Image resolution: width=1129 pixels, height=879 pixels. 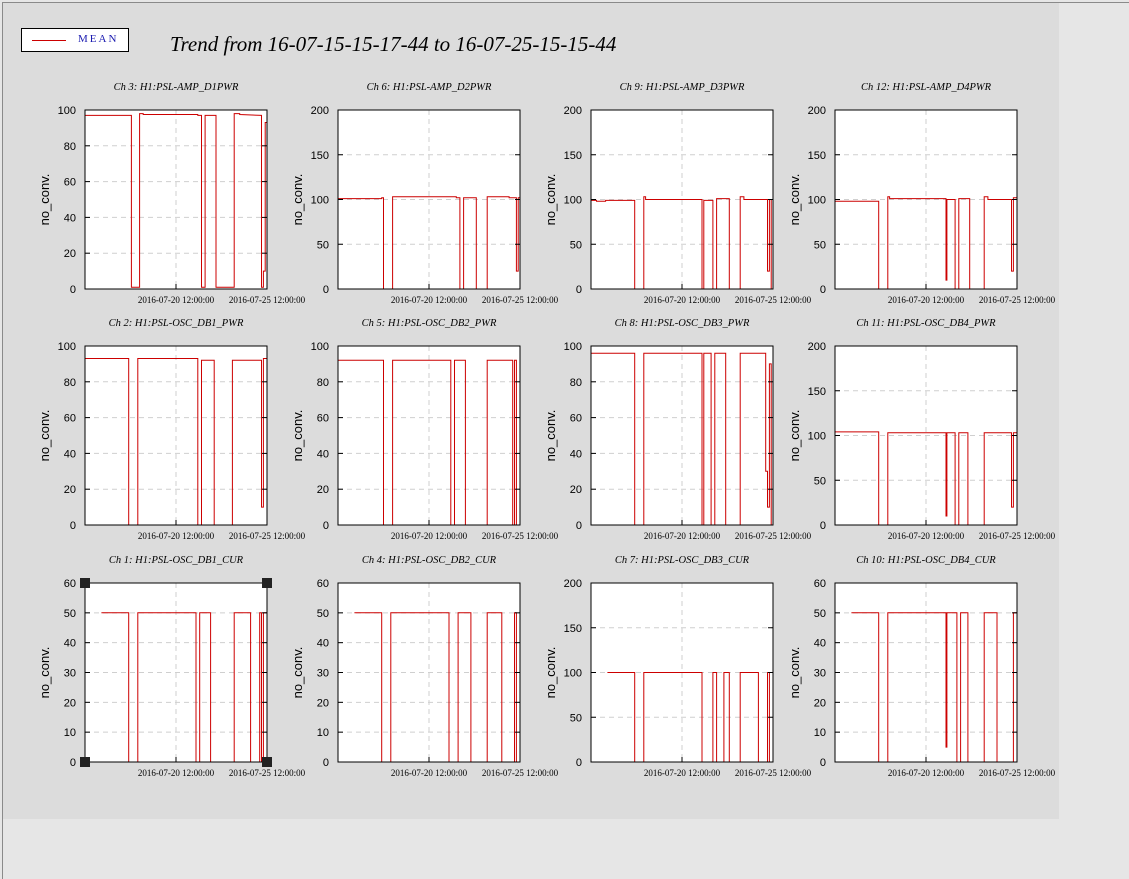 I want to click on chart-title: Ch 5: H1:PSL-OSC_DB2_PWR, so click(x=429, y=323).